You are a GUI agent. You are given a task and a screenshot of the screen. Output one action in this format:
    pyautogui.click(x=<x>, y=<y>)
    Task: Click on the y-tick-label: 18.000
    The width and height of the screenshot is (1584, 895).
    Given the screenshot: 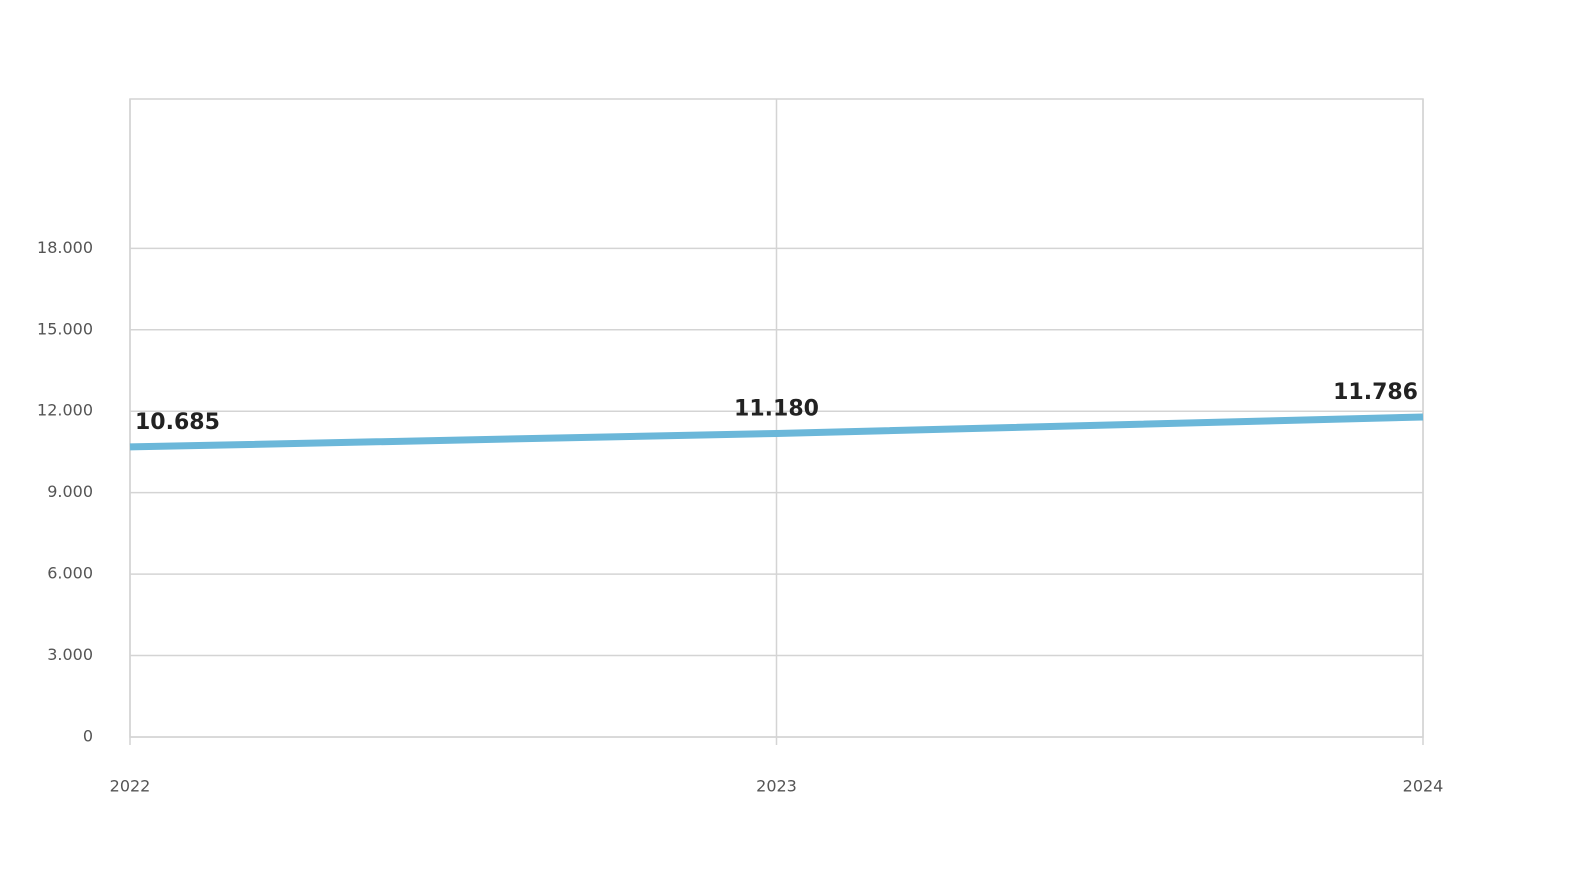 What is the action you would take?
    pyautogui.click(x=65, y=247)
    